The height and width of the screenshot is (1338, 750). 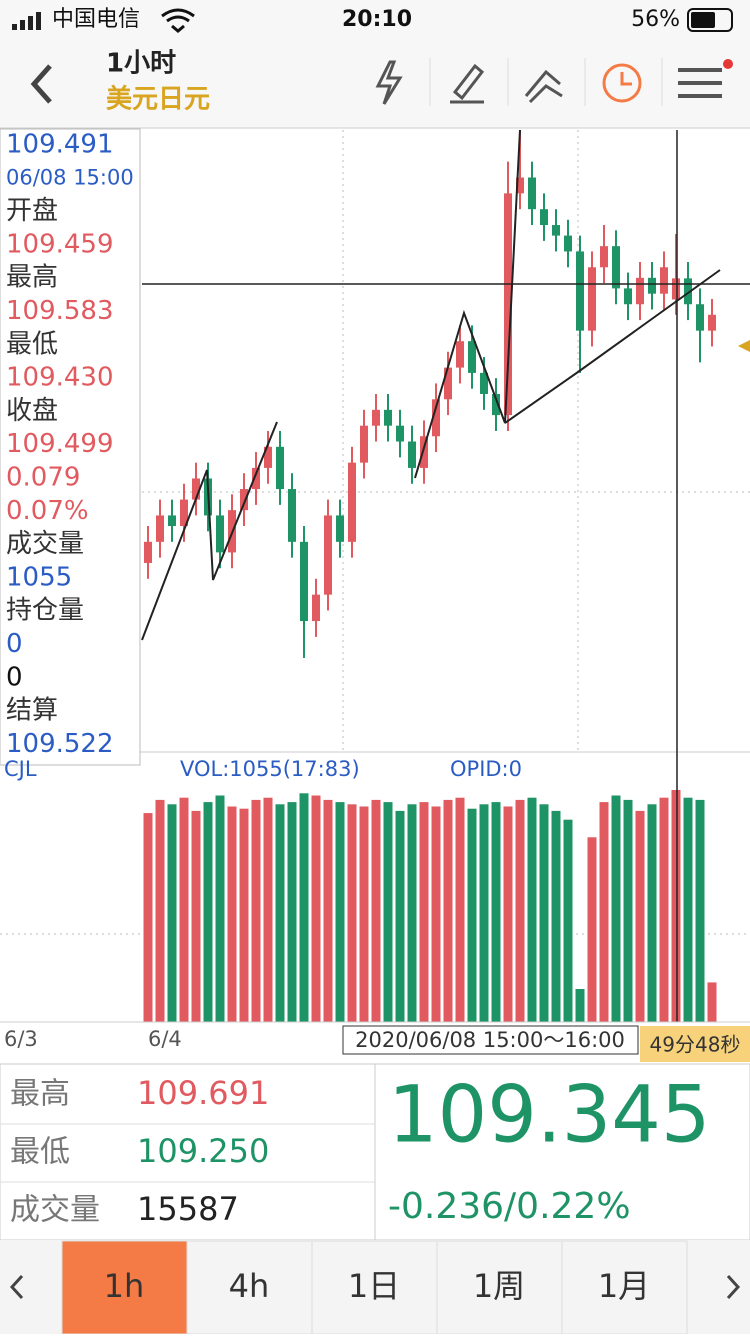 I want to click on info-text: 最高, so click(x=32, y=278).